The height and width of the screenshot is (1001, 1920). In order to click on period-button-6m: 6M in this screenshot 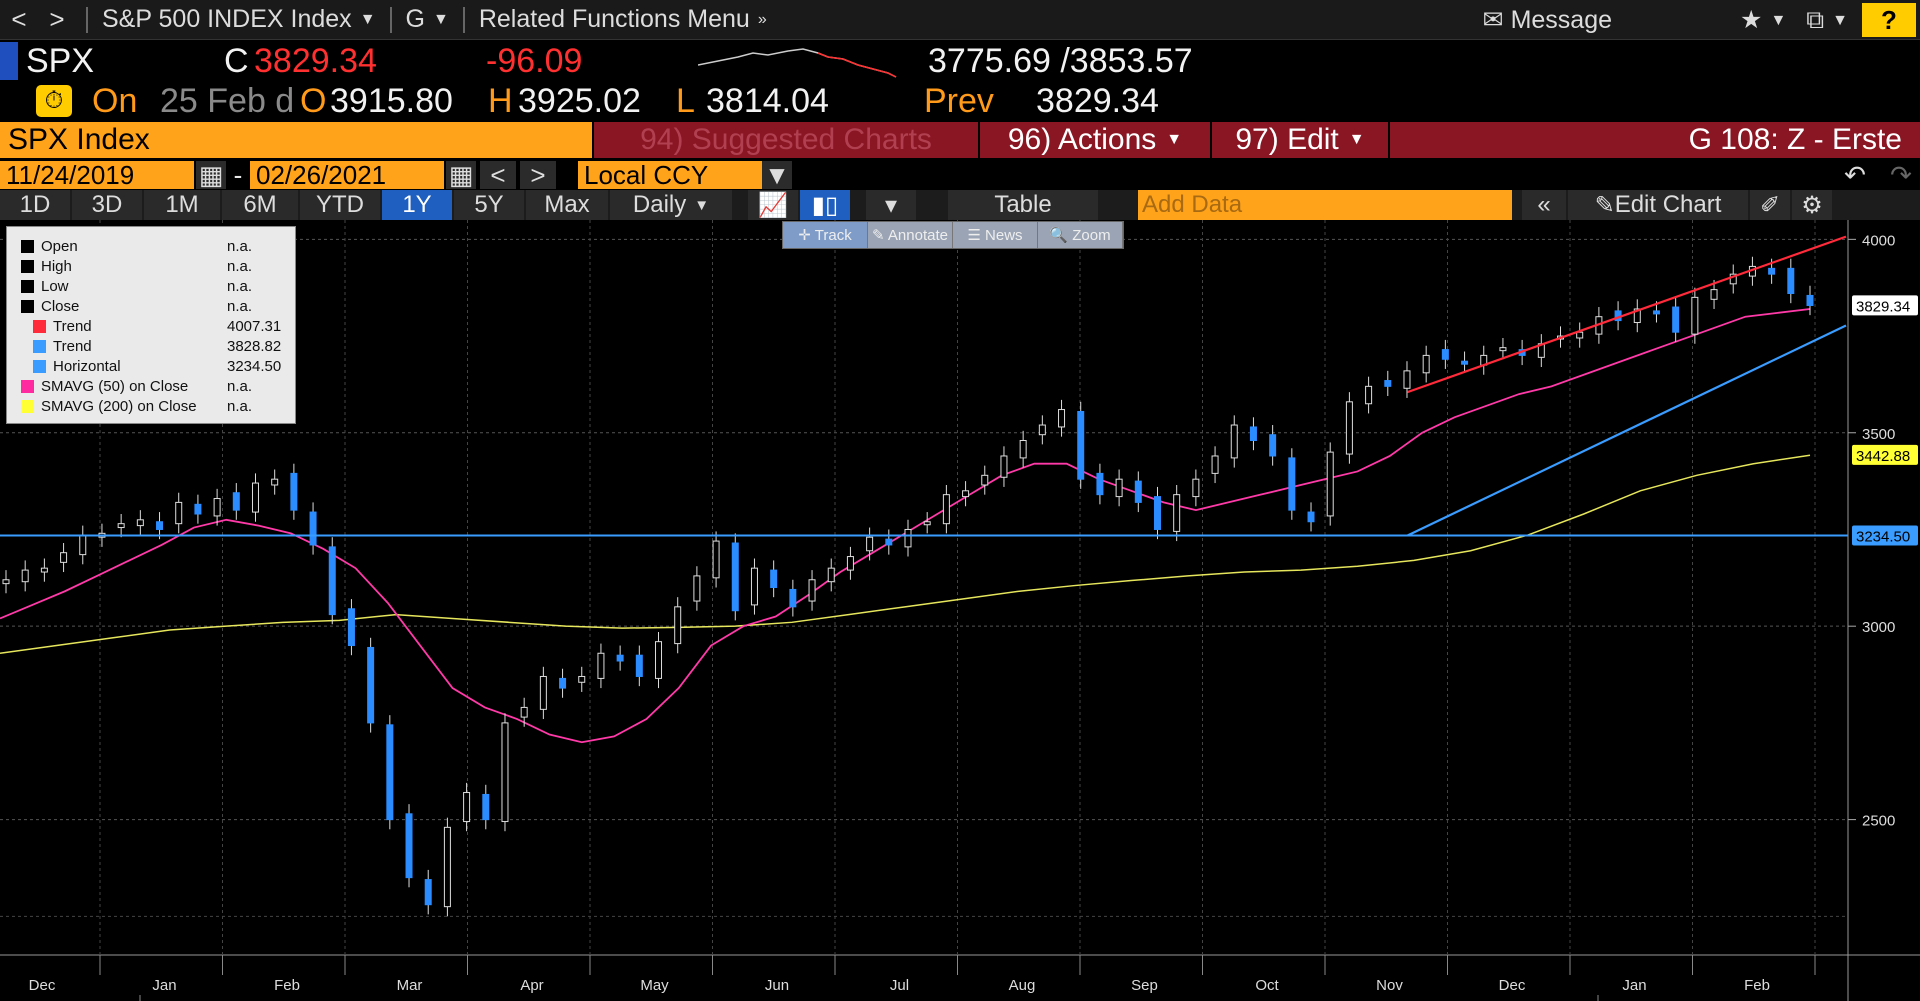, I will do `click(260, 205)`.